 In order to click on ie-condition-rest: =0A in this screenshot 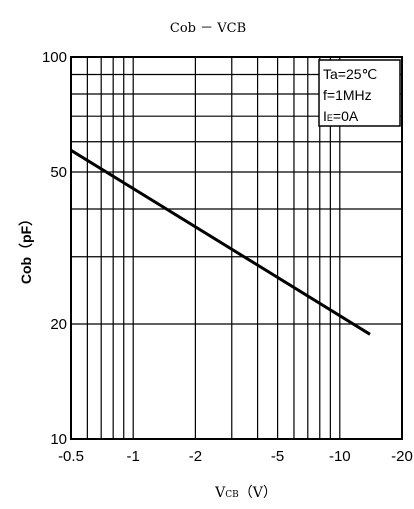, I will do `click(346, 116)`.